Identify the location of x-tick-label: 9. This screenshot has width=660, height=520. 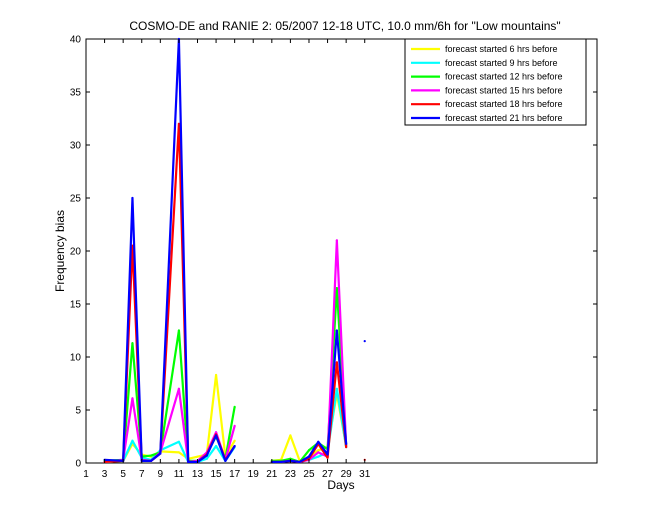
(161, 474).